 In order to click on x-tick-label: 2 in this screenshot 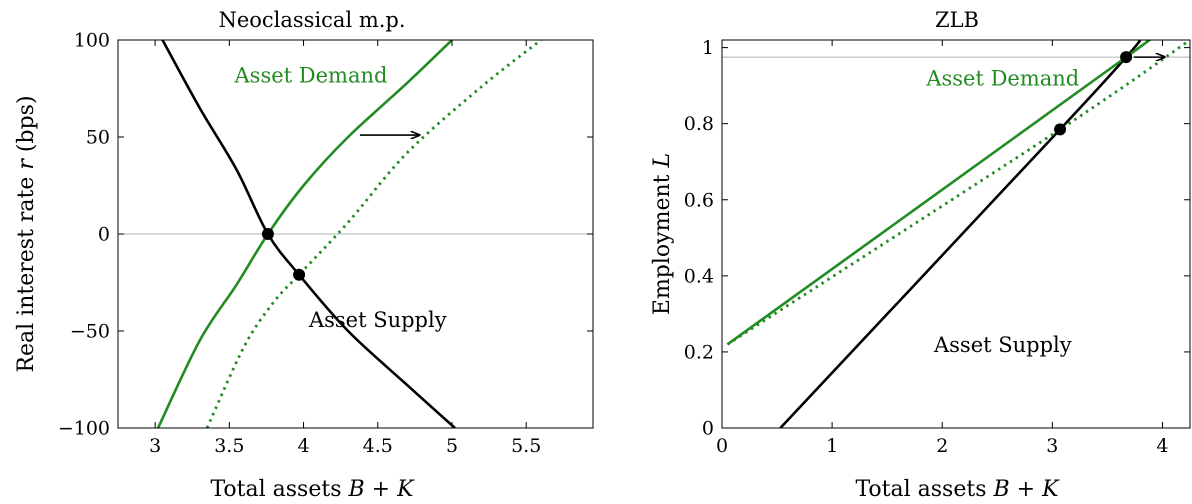, I will do `click(942, 446)`.